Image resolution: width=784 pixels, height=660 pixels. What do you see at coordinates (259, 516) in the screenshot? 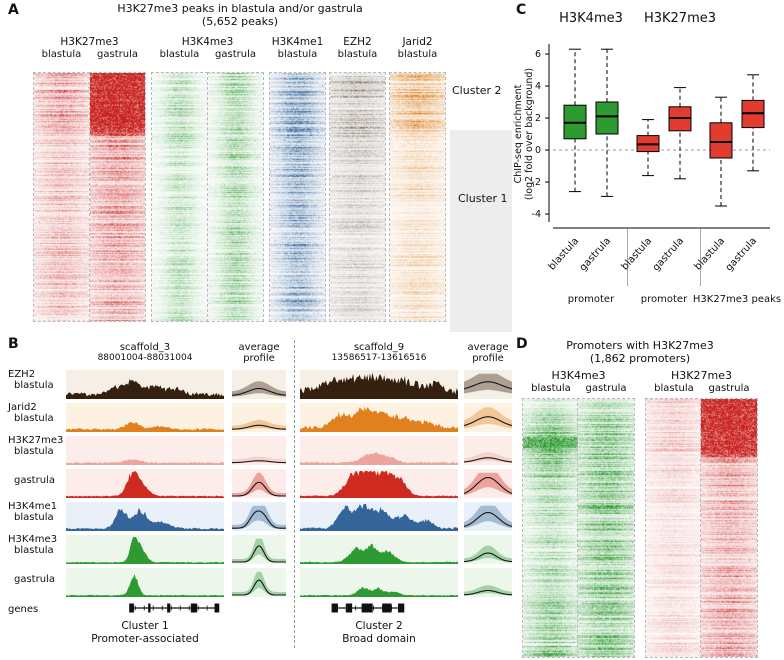
I see `avg-H3K4me1-blastula-locus1` at bounding box center [259, 516].